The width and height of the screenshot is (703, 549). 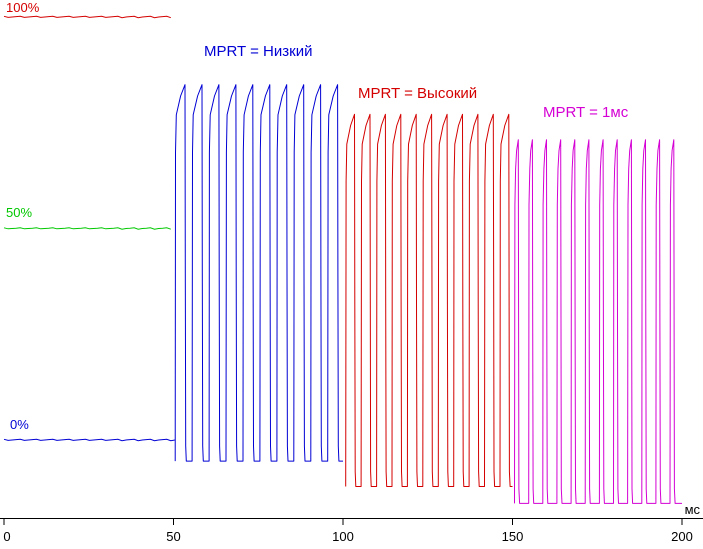 What do you see at coordinates (682, 536) in the screenshot?
I see `x-tick-label-200: 200` at bounding box center [682, 536].